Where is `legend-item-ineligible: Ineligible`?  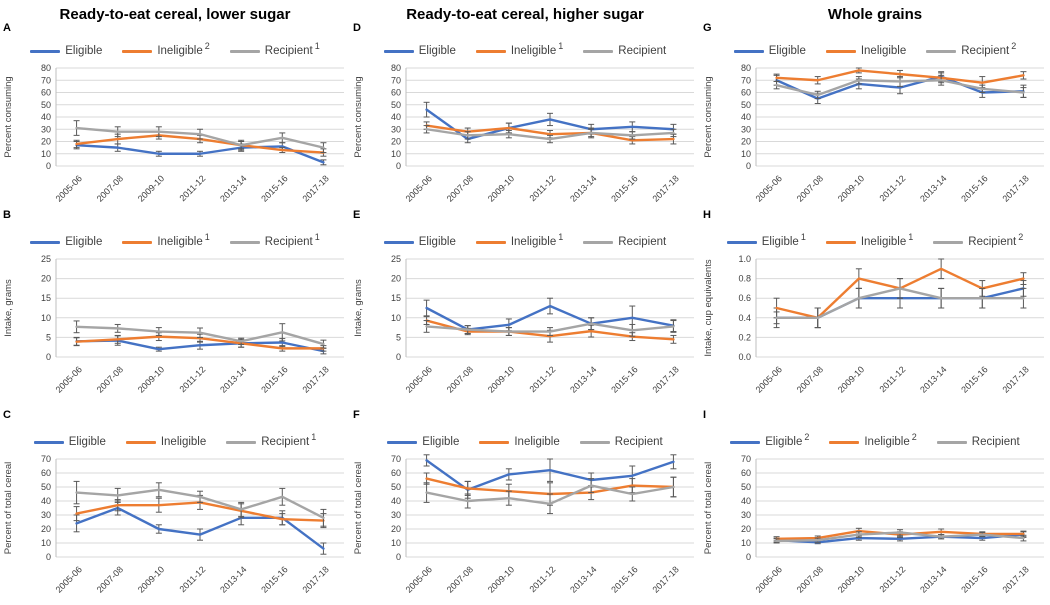
legend-item-ineligible: Ineligible is located at coordinates (166, 442).